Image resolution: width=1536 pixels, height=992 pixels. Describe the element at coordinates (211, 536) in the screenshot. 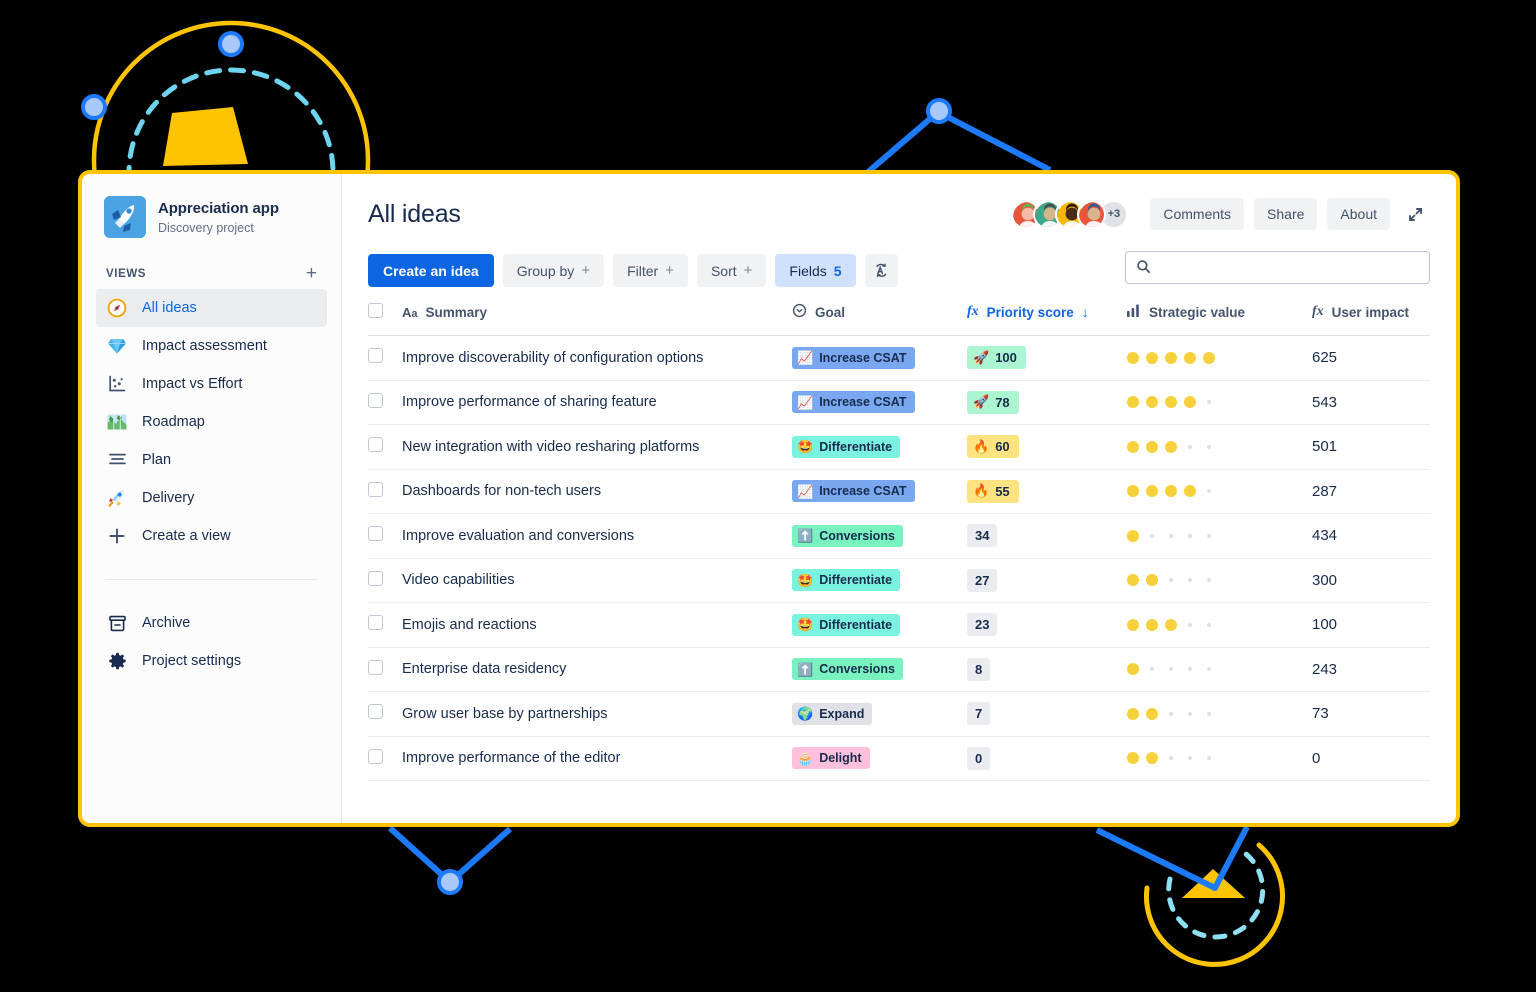

I see `sidebar-item-create-a-view: Create a view` at that location.